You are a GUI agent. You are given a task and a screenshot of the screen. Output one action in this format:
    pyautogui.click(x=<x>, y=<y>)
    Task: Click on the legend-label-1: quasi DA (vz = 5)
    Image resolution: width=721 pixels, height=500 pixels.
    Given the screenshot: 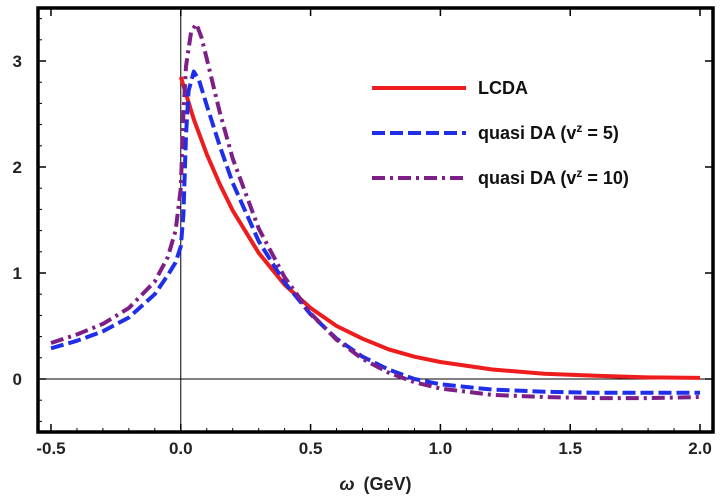 What is the action you would take?
    pyautogui.click(x=548, y=132)
    